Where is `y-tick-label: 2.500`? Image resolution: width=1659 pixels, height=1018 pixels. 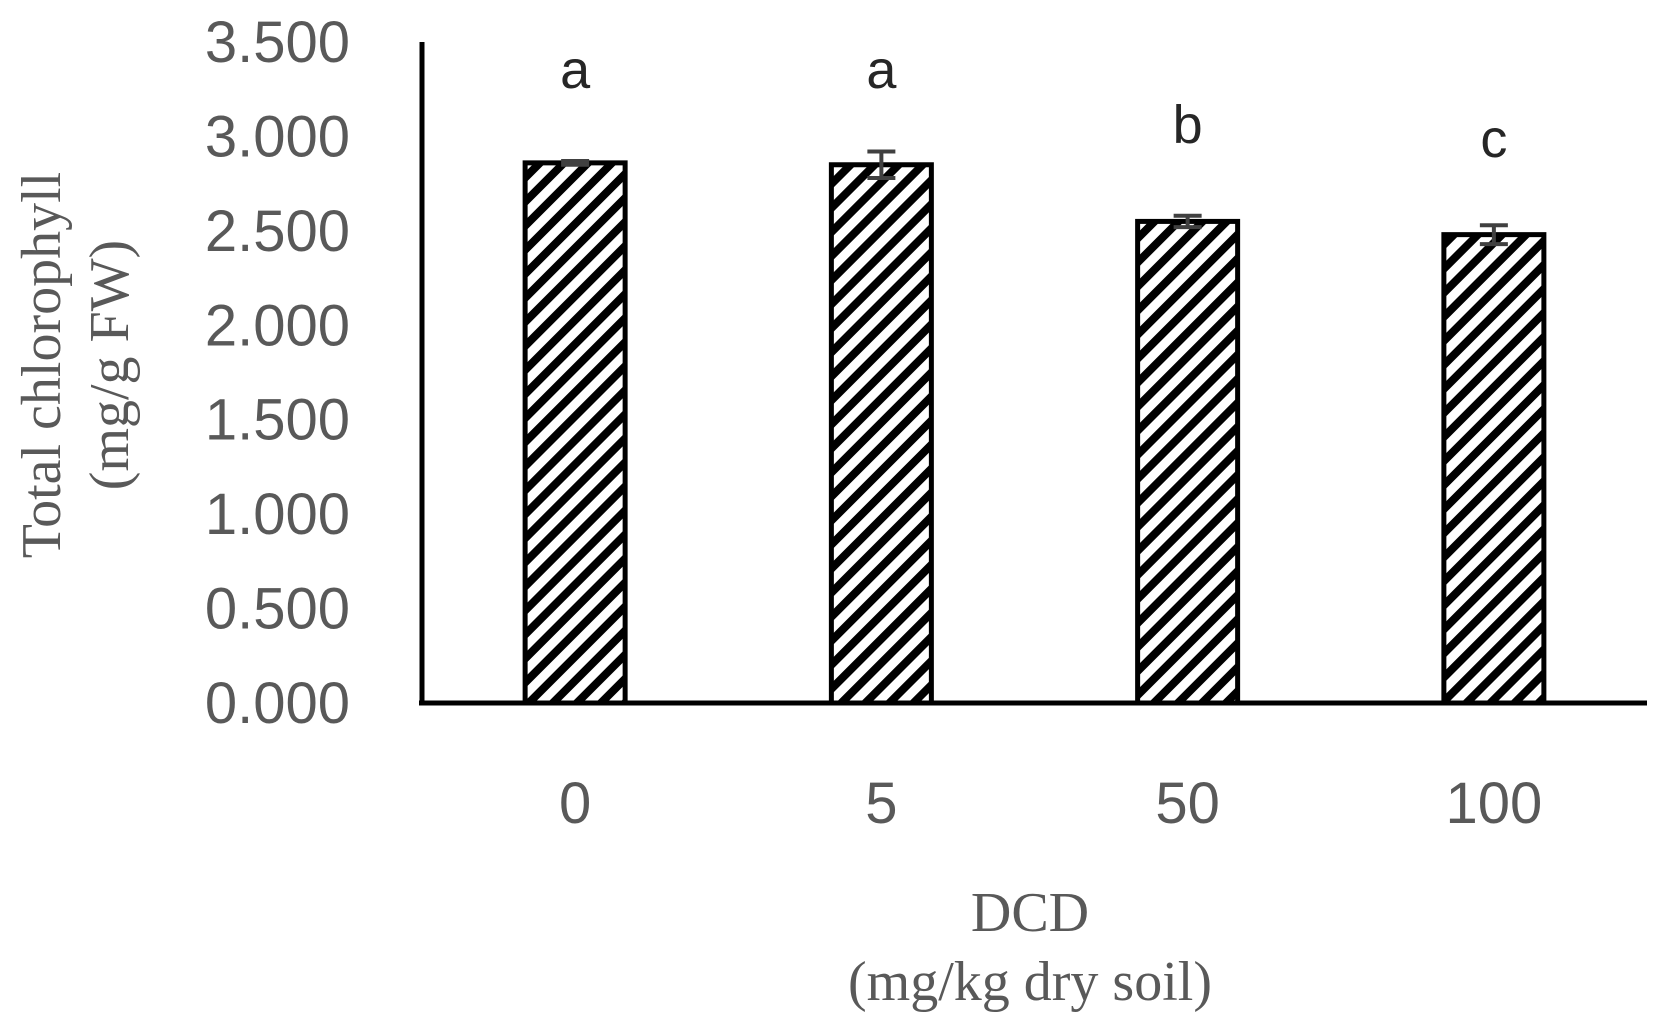 y-tick-label: 2.500 is located at coordinates (277, 231).